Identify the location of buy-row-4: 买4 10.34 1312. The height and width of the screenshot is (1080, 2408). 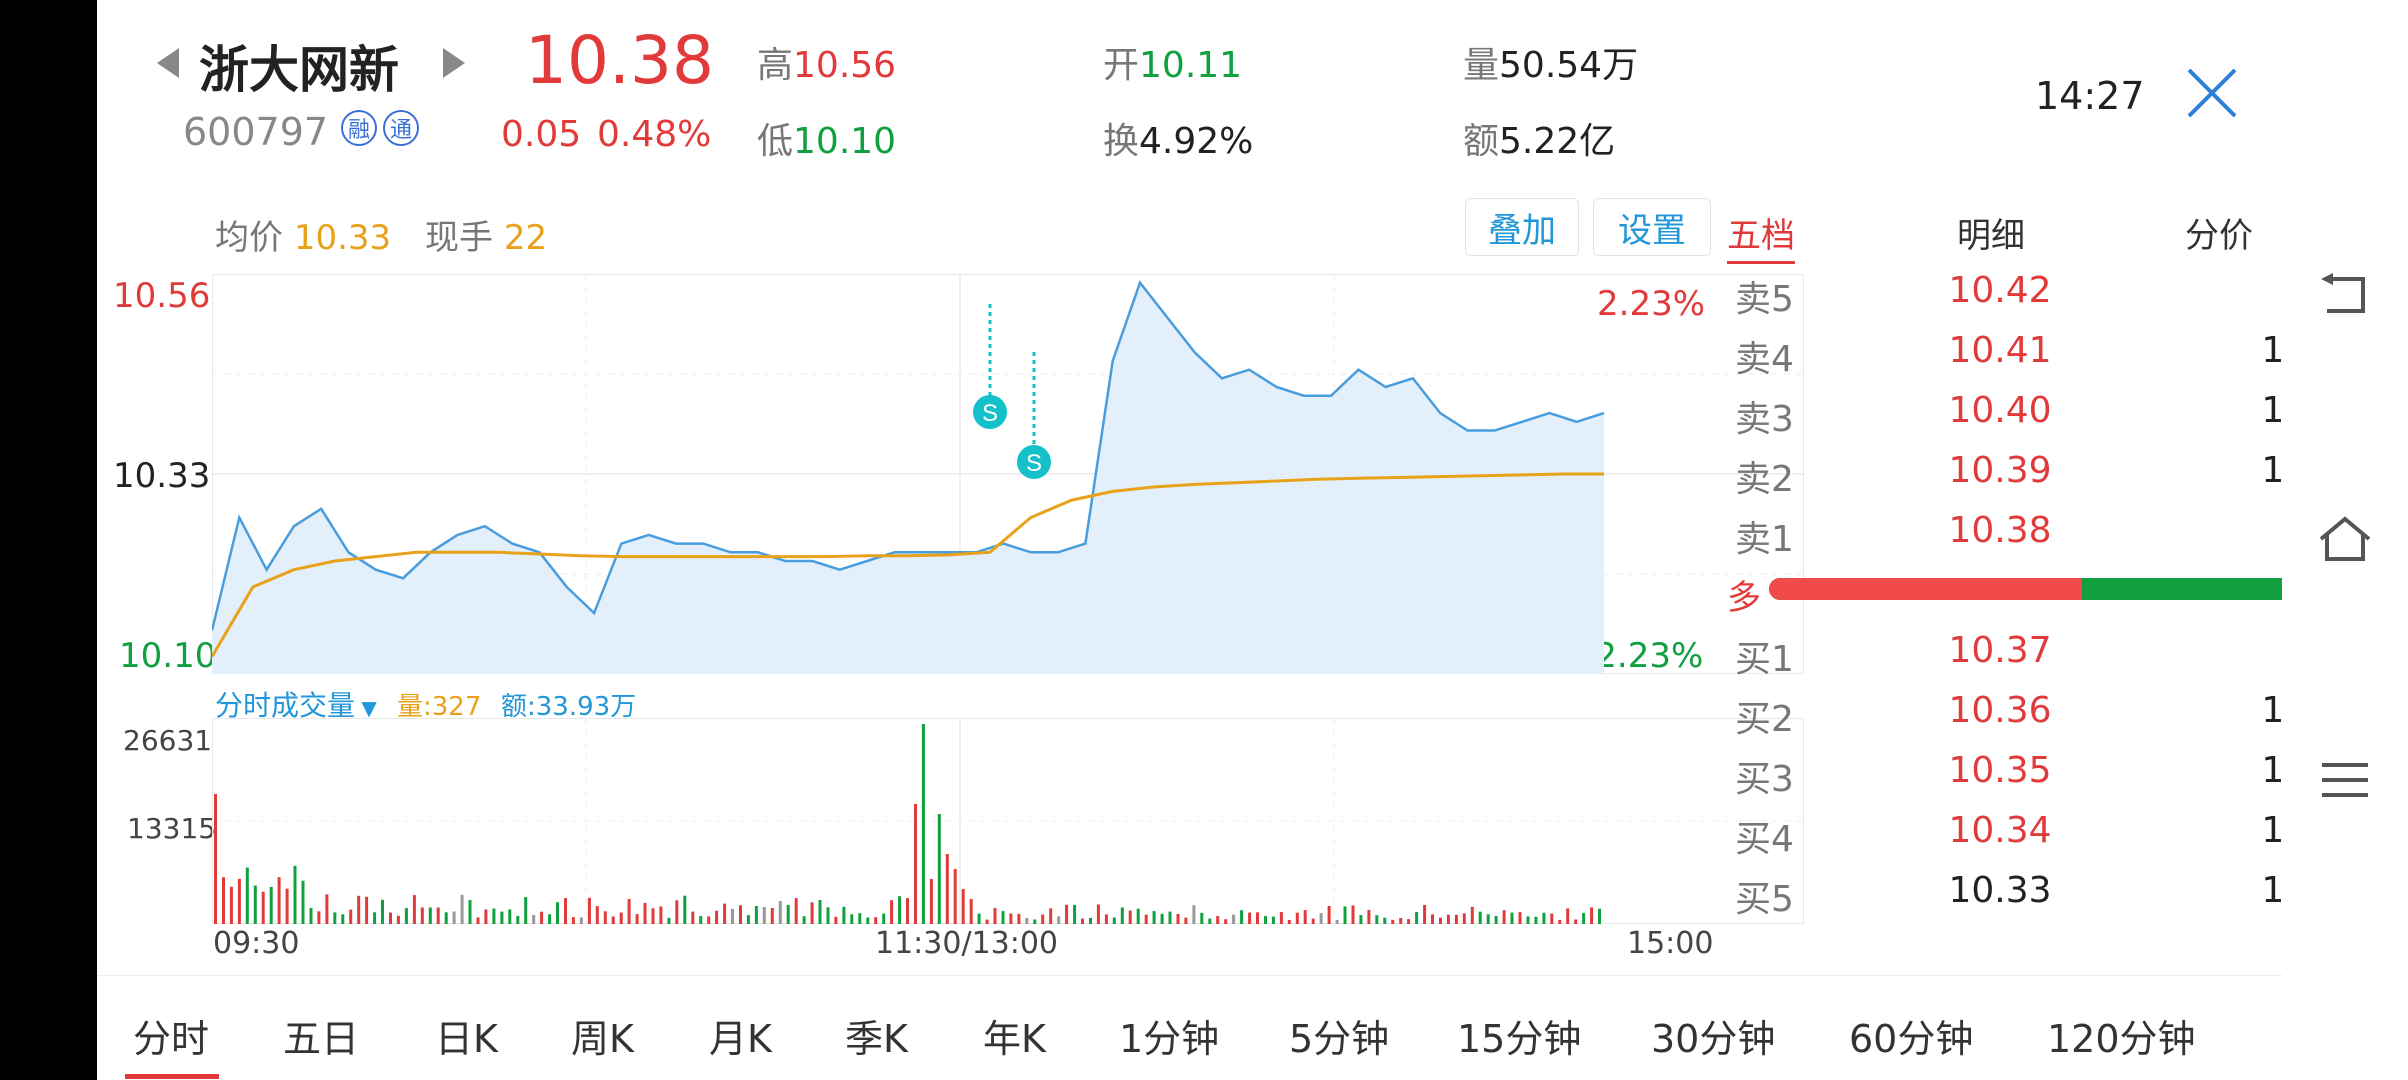
(2044, 840).